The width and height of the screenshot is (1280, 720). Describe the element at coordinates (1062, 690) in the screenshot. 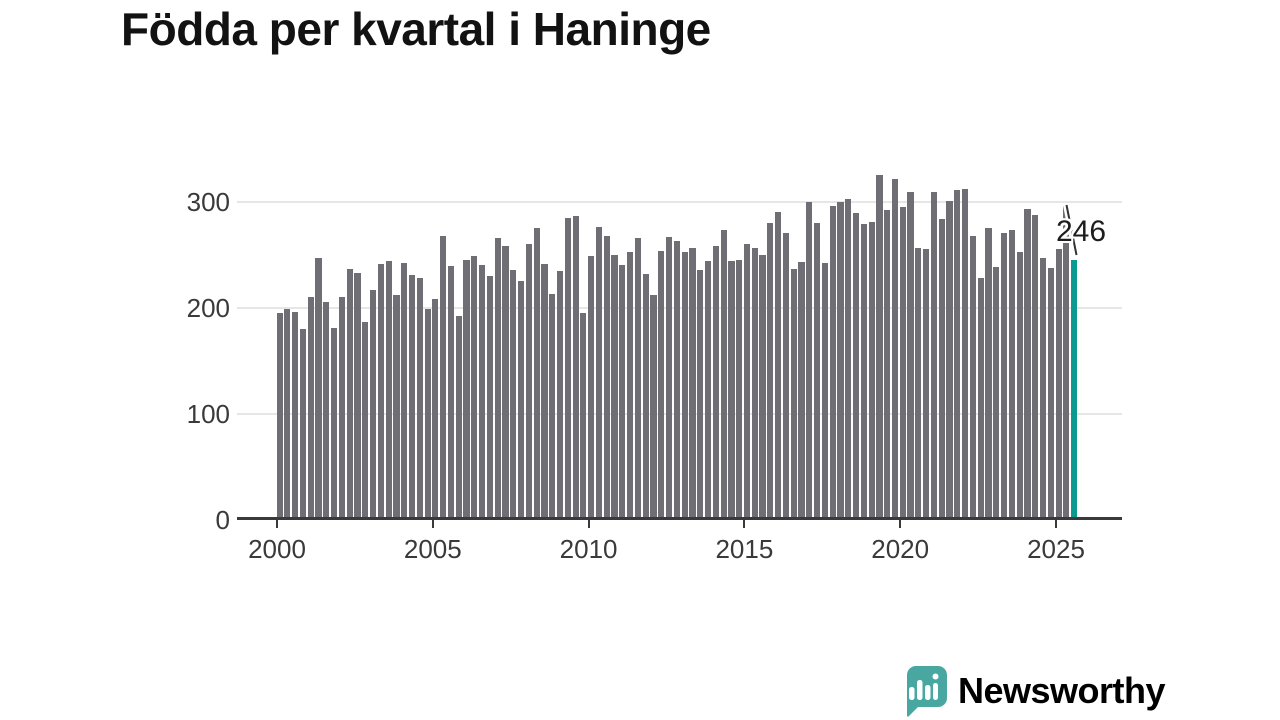

I see `newsworthy-wordmark: Newsworthy` at that location.